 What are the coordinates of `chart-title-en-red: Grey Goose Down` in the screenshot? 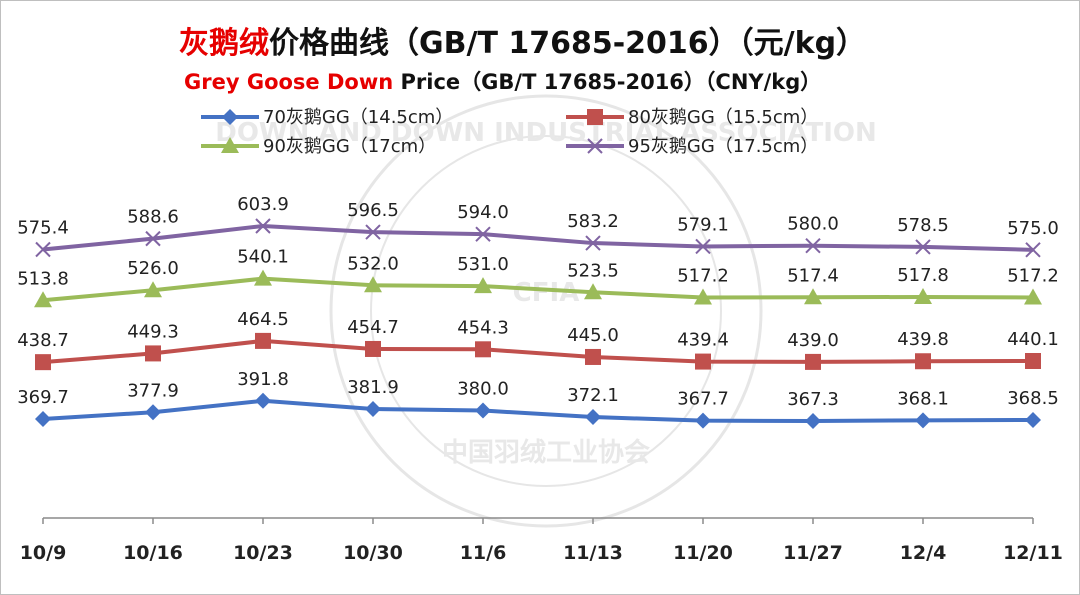 It's located at (288, 82).